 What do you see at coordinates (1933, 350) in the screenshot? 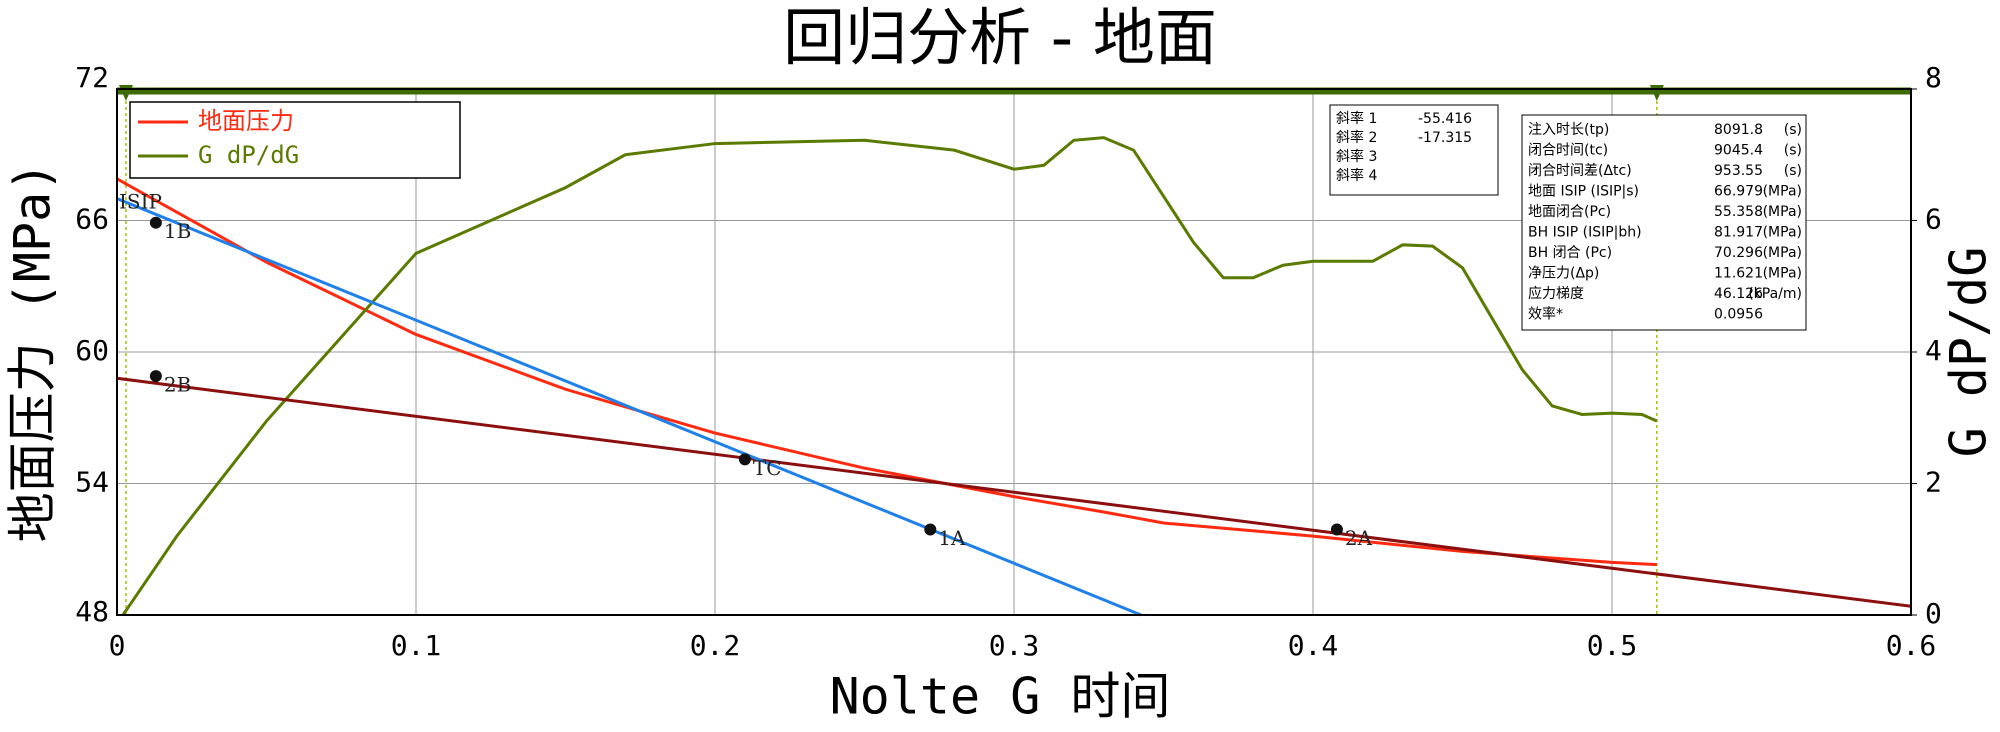
I see `y2-tick-label: 4` at bounding box center [1933, 350].